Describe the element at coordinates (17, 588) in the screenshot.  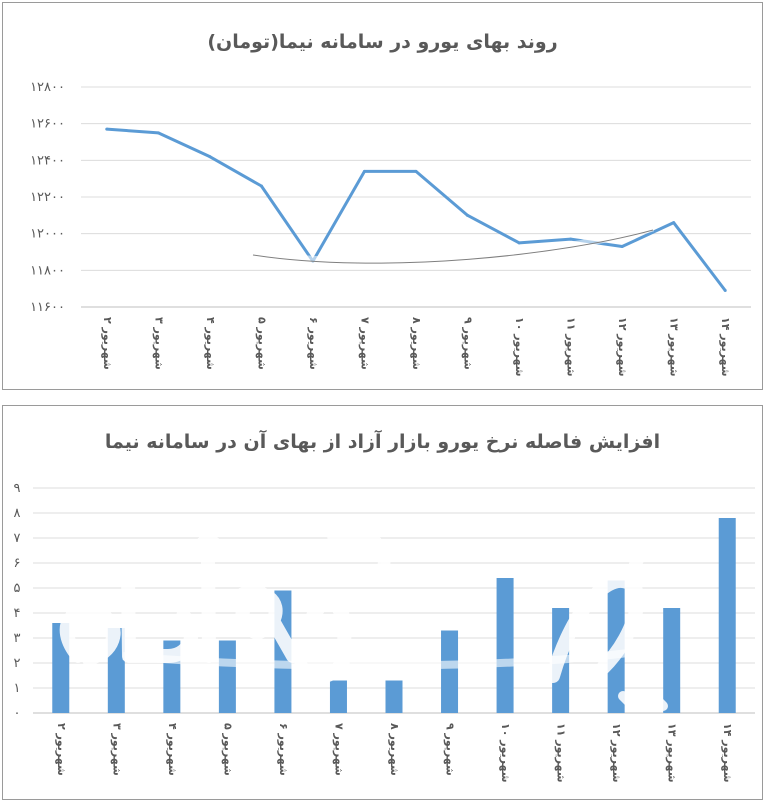
I see `y-tick-label: ۵` at that location.